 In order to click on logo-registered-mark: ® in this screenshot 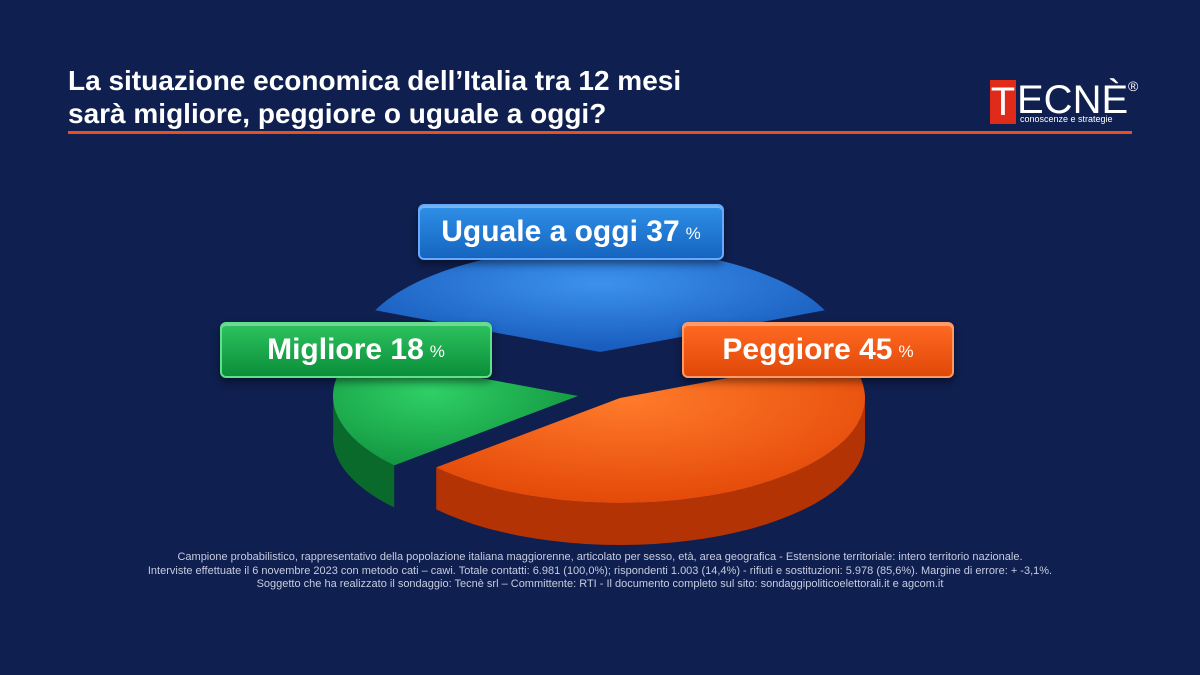, I will do `click(1133, 86)`.